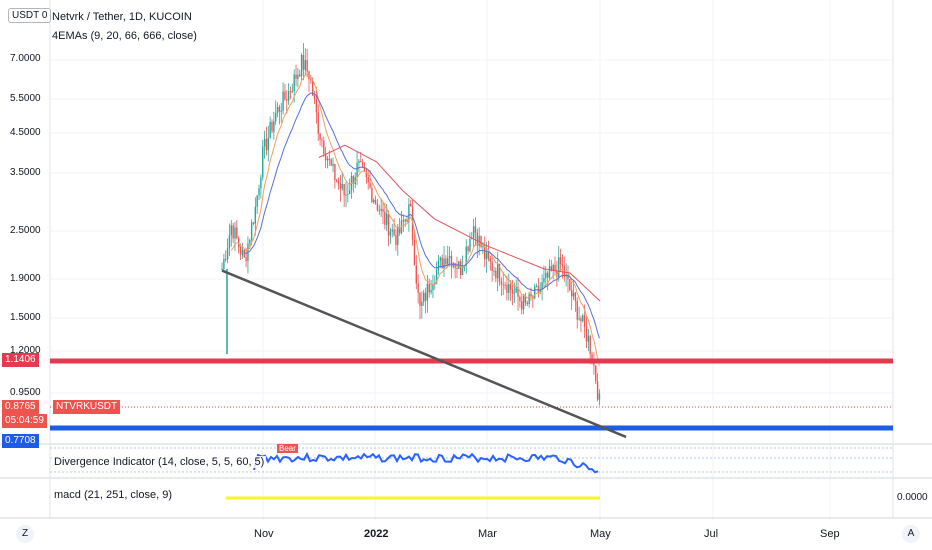 The width and height of the screenshot is (932, 550). Describe the element at coordinates (25, 534) in the screenshot. I see `zoom-button: Z` at that location.